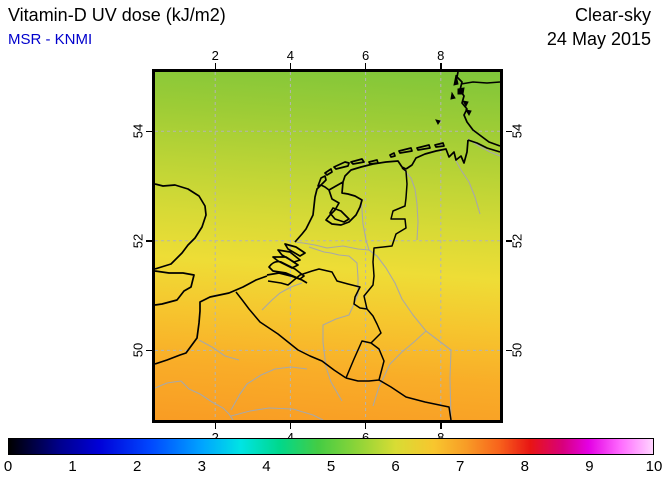  I want to click on colorbar-labels: 0 1 2 3 4 5 6 7 8 9 10, so click(333, 467).